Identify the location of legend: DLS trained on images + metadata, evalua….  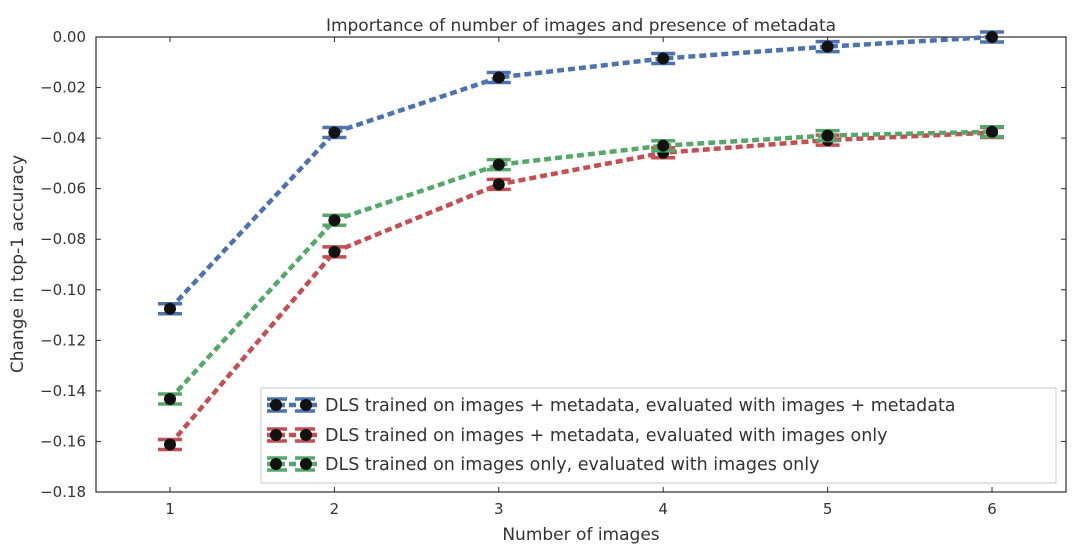
(658, 435).